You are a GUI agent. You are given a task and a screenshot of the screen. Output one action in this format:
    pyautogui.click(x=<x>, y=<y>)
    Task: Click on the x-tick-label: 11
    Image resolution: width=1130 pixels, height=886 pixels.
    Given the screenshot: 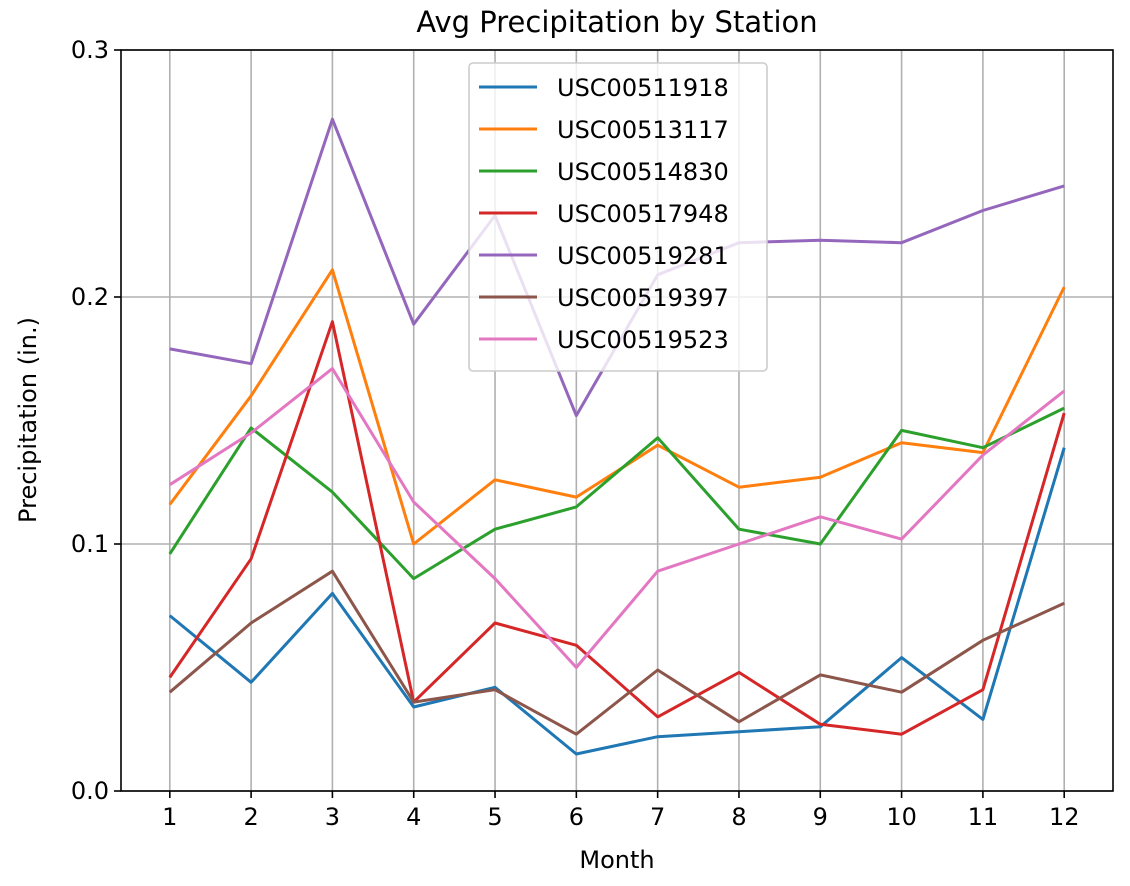 What is the action you would take?
    pyautogui.click(x=983, y=817)
    